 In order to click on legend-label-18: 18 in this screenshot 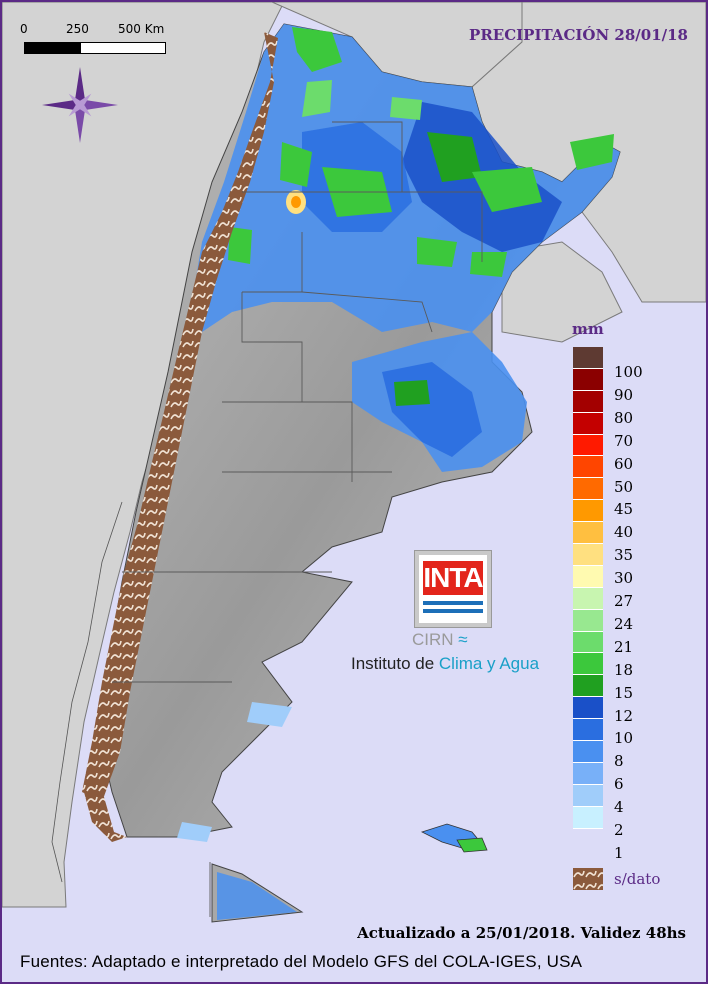, I will do `click(624, 669)`.